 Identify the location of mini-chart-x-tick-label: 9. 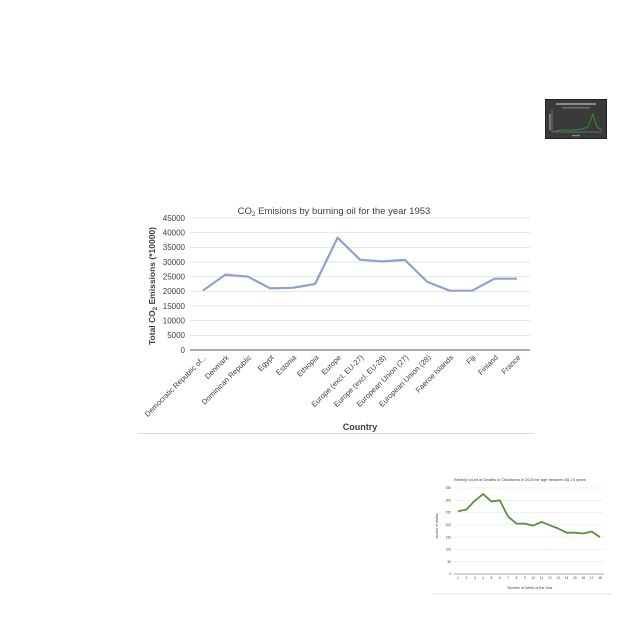
(525, 578).